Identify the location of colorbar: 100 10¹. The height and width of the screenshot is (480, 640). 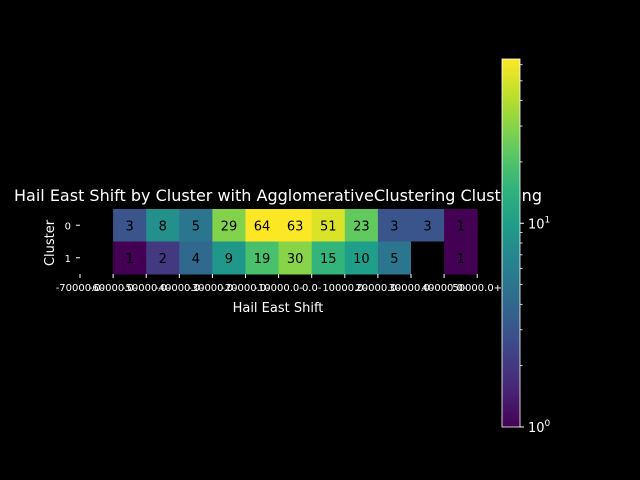
(526, 247).